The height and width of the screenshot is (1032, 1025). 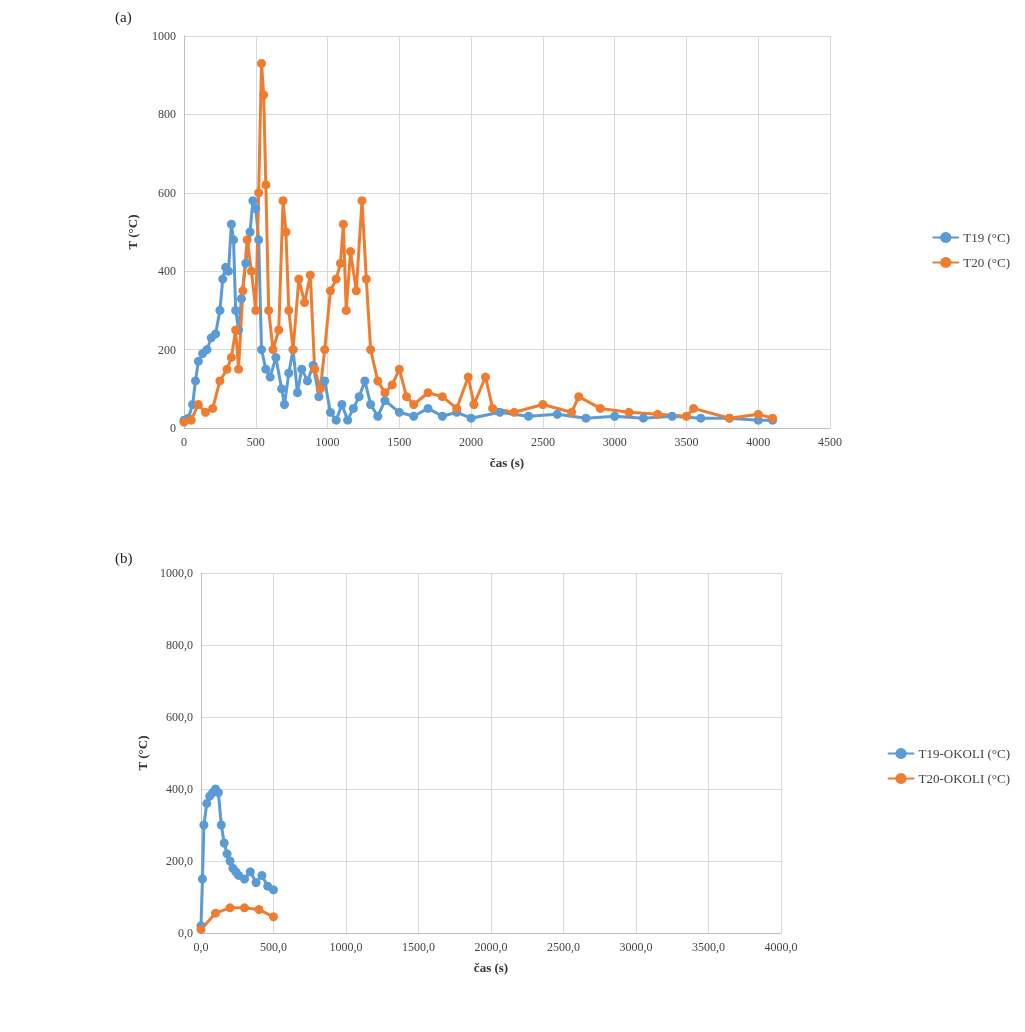 What do you see at coordinates (418, 947) in the screenshot?
I see `x-tick-label: 1500,0` at bounding box center [418, 947].